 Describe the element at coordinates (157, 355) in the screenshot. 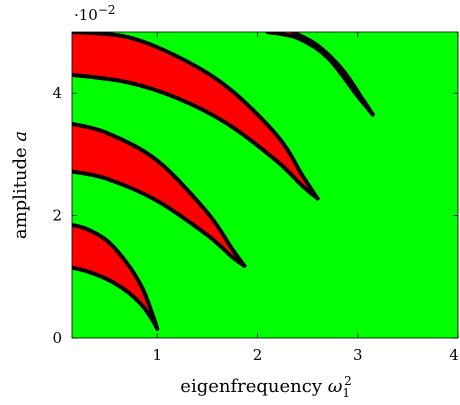

I see `x-tick-label: 1` at that location.